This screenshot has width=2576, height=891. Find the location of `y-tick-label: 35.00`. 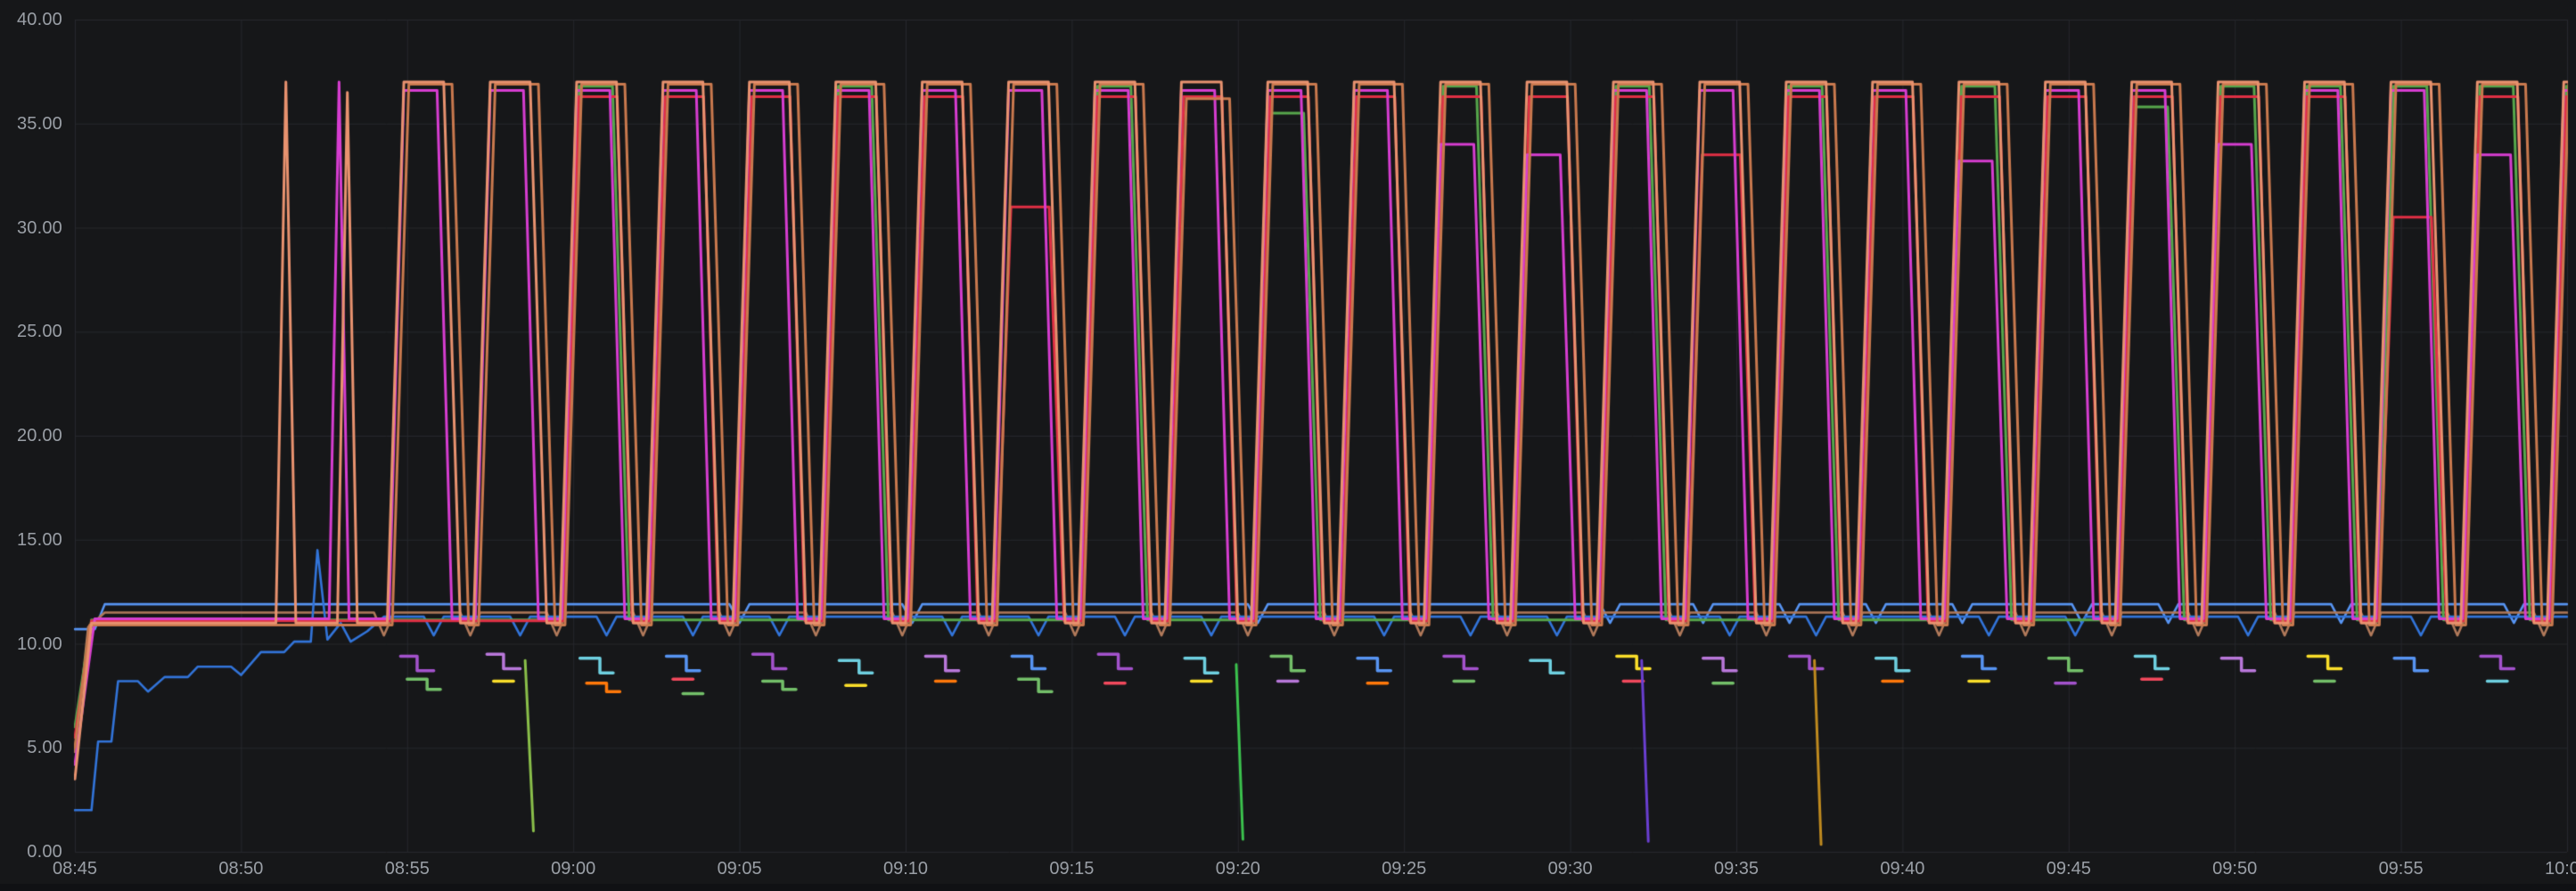

y-tick-label: 35.00 is located at coordinates (39, 123).